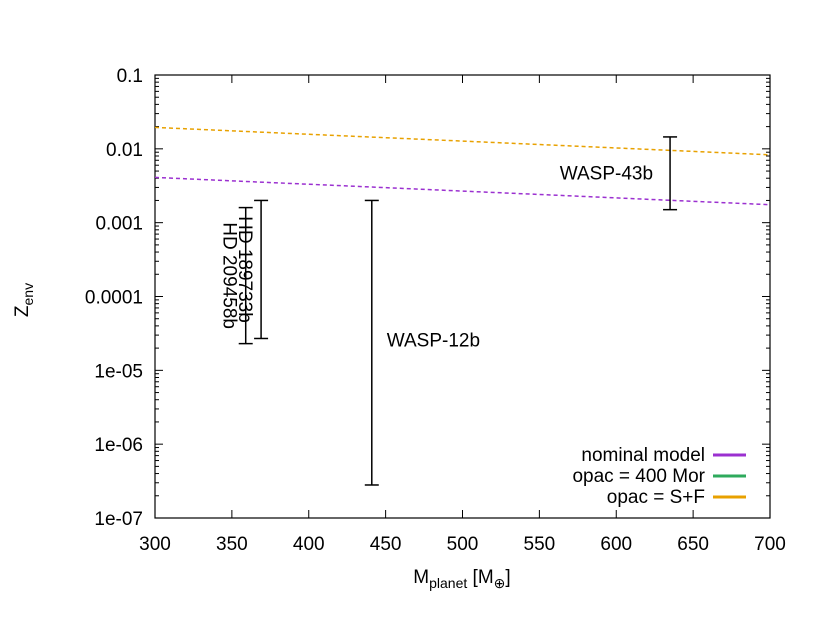 This screenshot has width=830, height=623. Describe the element at coordinates (770, 544) in the screenshot. I see `x-tick-label: 700` at that location.